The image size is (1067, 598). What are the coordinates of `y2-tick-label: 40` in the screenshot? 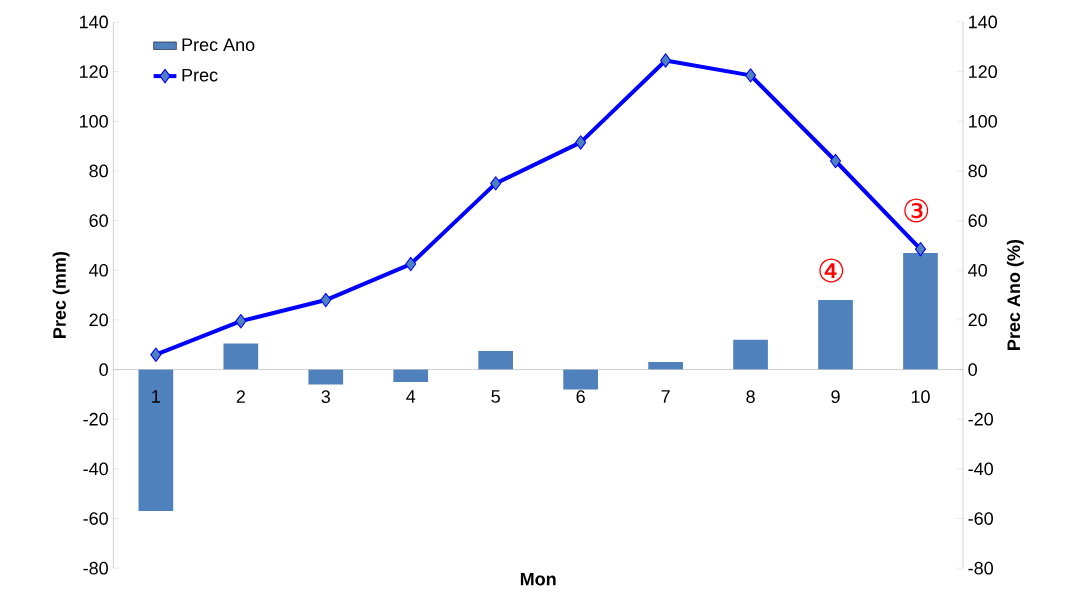 It's located at (977, 270).